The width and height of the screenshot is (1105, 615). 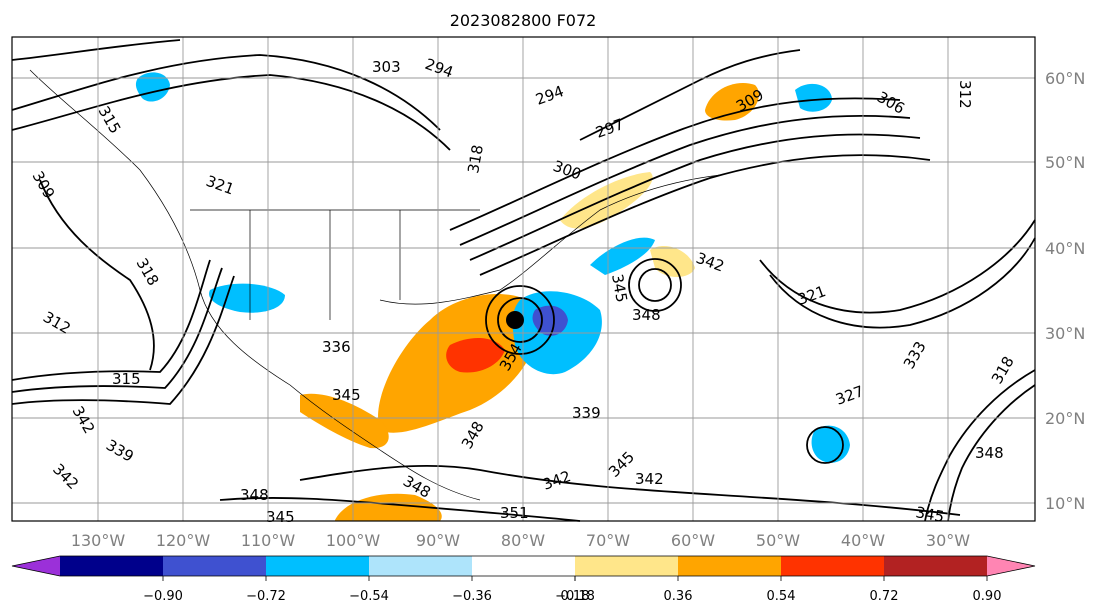 I want to click on lon-label-130w: 130°W, so click(x=98, y=540).